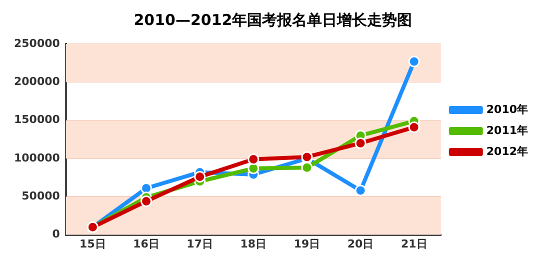 The image size is (556, 262). Describe the element at coordinates (56, 234) in the screenshot. I see `y-tick-label: 0` at that location.